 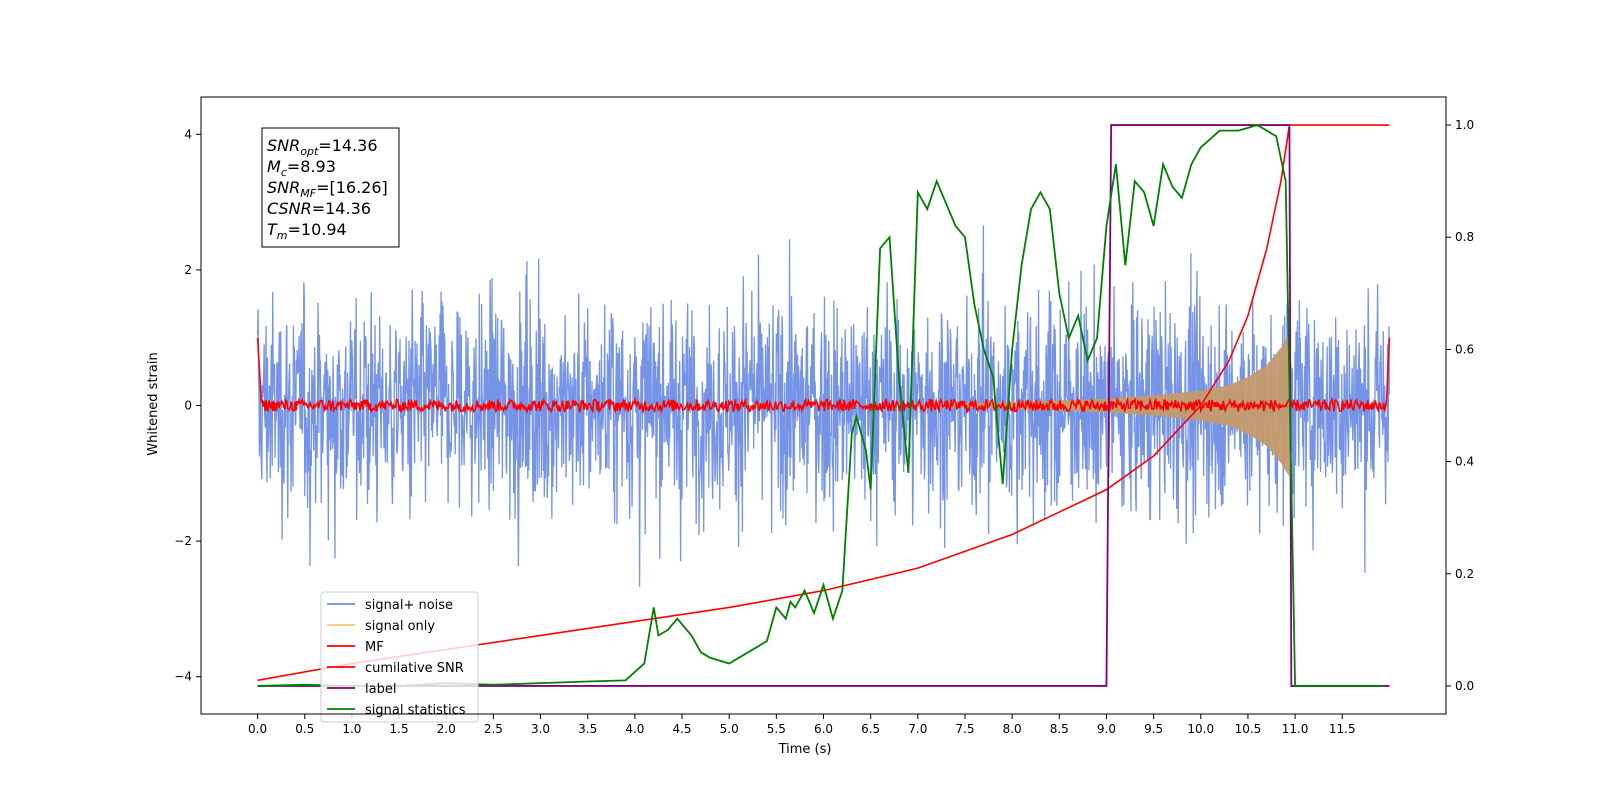 What do you see at coordinates (446, 729) in the screenshot?
I see `x-tick-label: 2.0` at bounding box center [446, 729].